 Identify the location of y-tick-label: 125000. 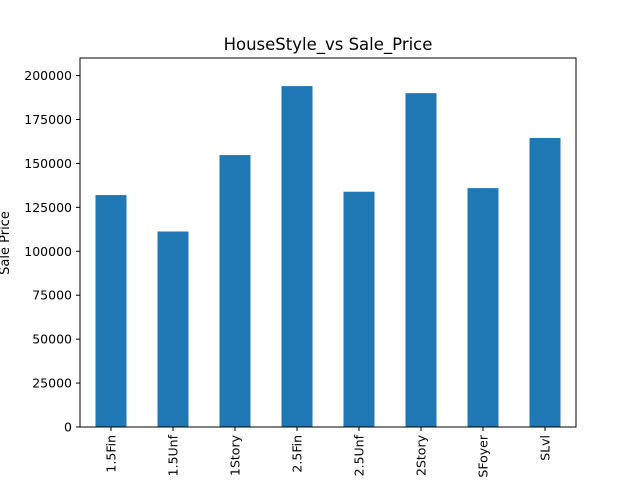
(48, 207).